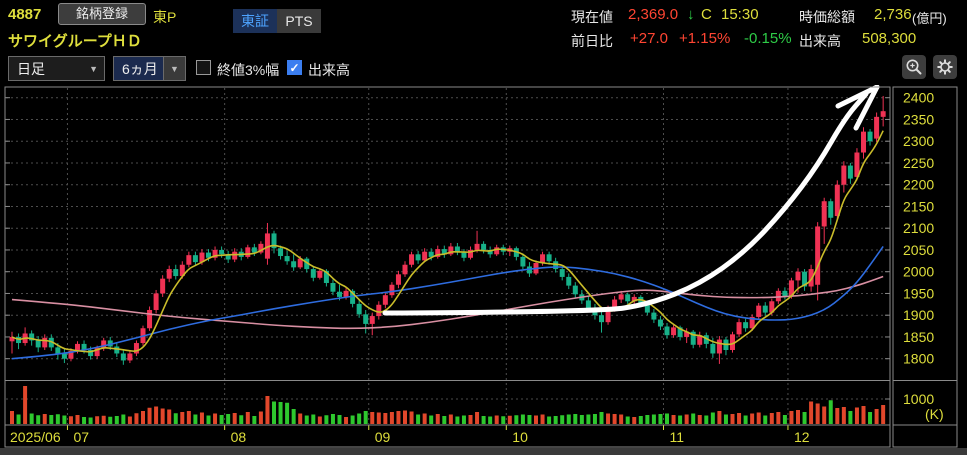 The height and width of the screenshot is (455, 967). What do you see at coordinates (248, 70) in the screenshot?
I see `close-range-checkbox-label: 終値3%幅` at bounding box center [248, 70].